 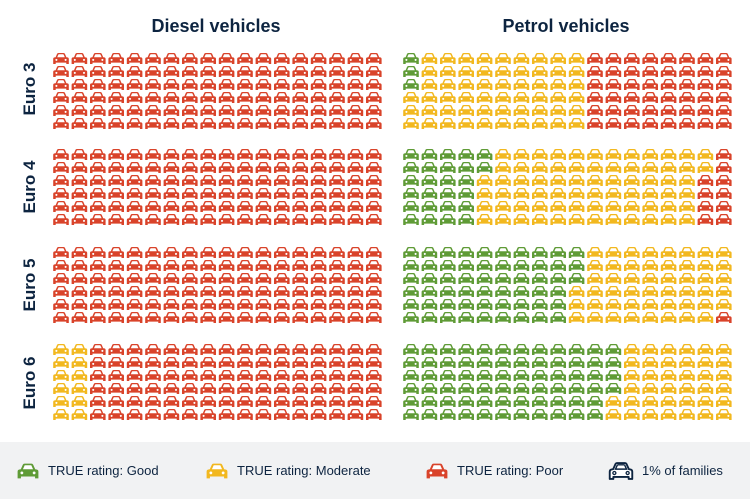 What do you see at coordinates (437, 470) in the screenshot?
I see `car-icon-poor-shape` at bounding box center [437, 470].